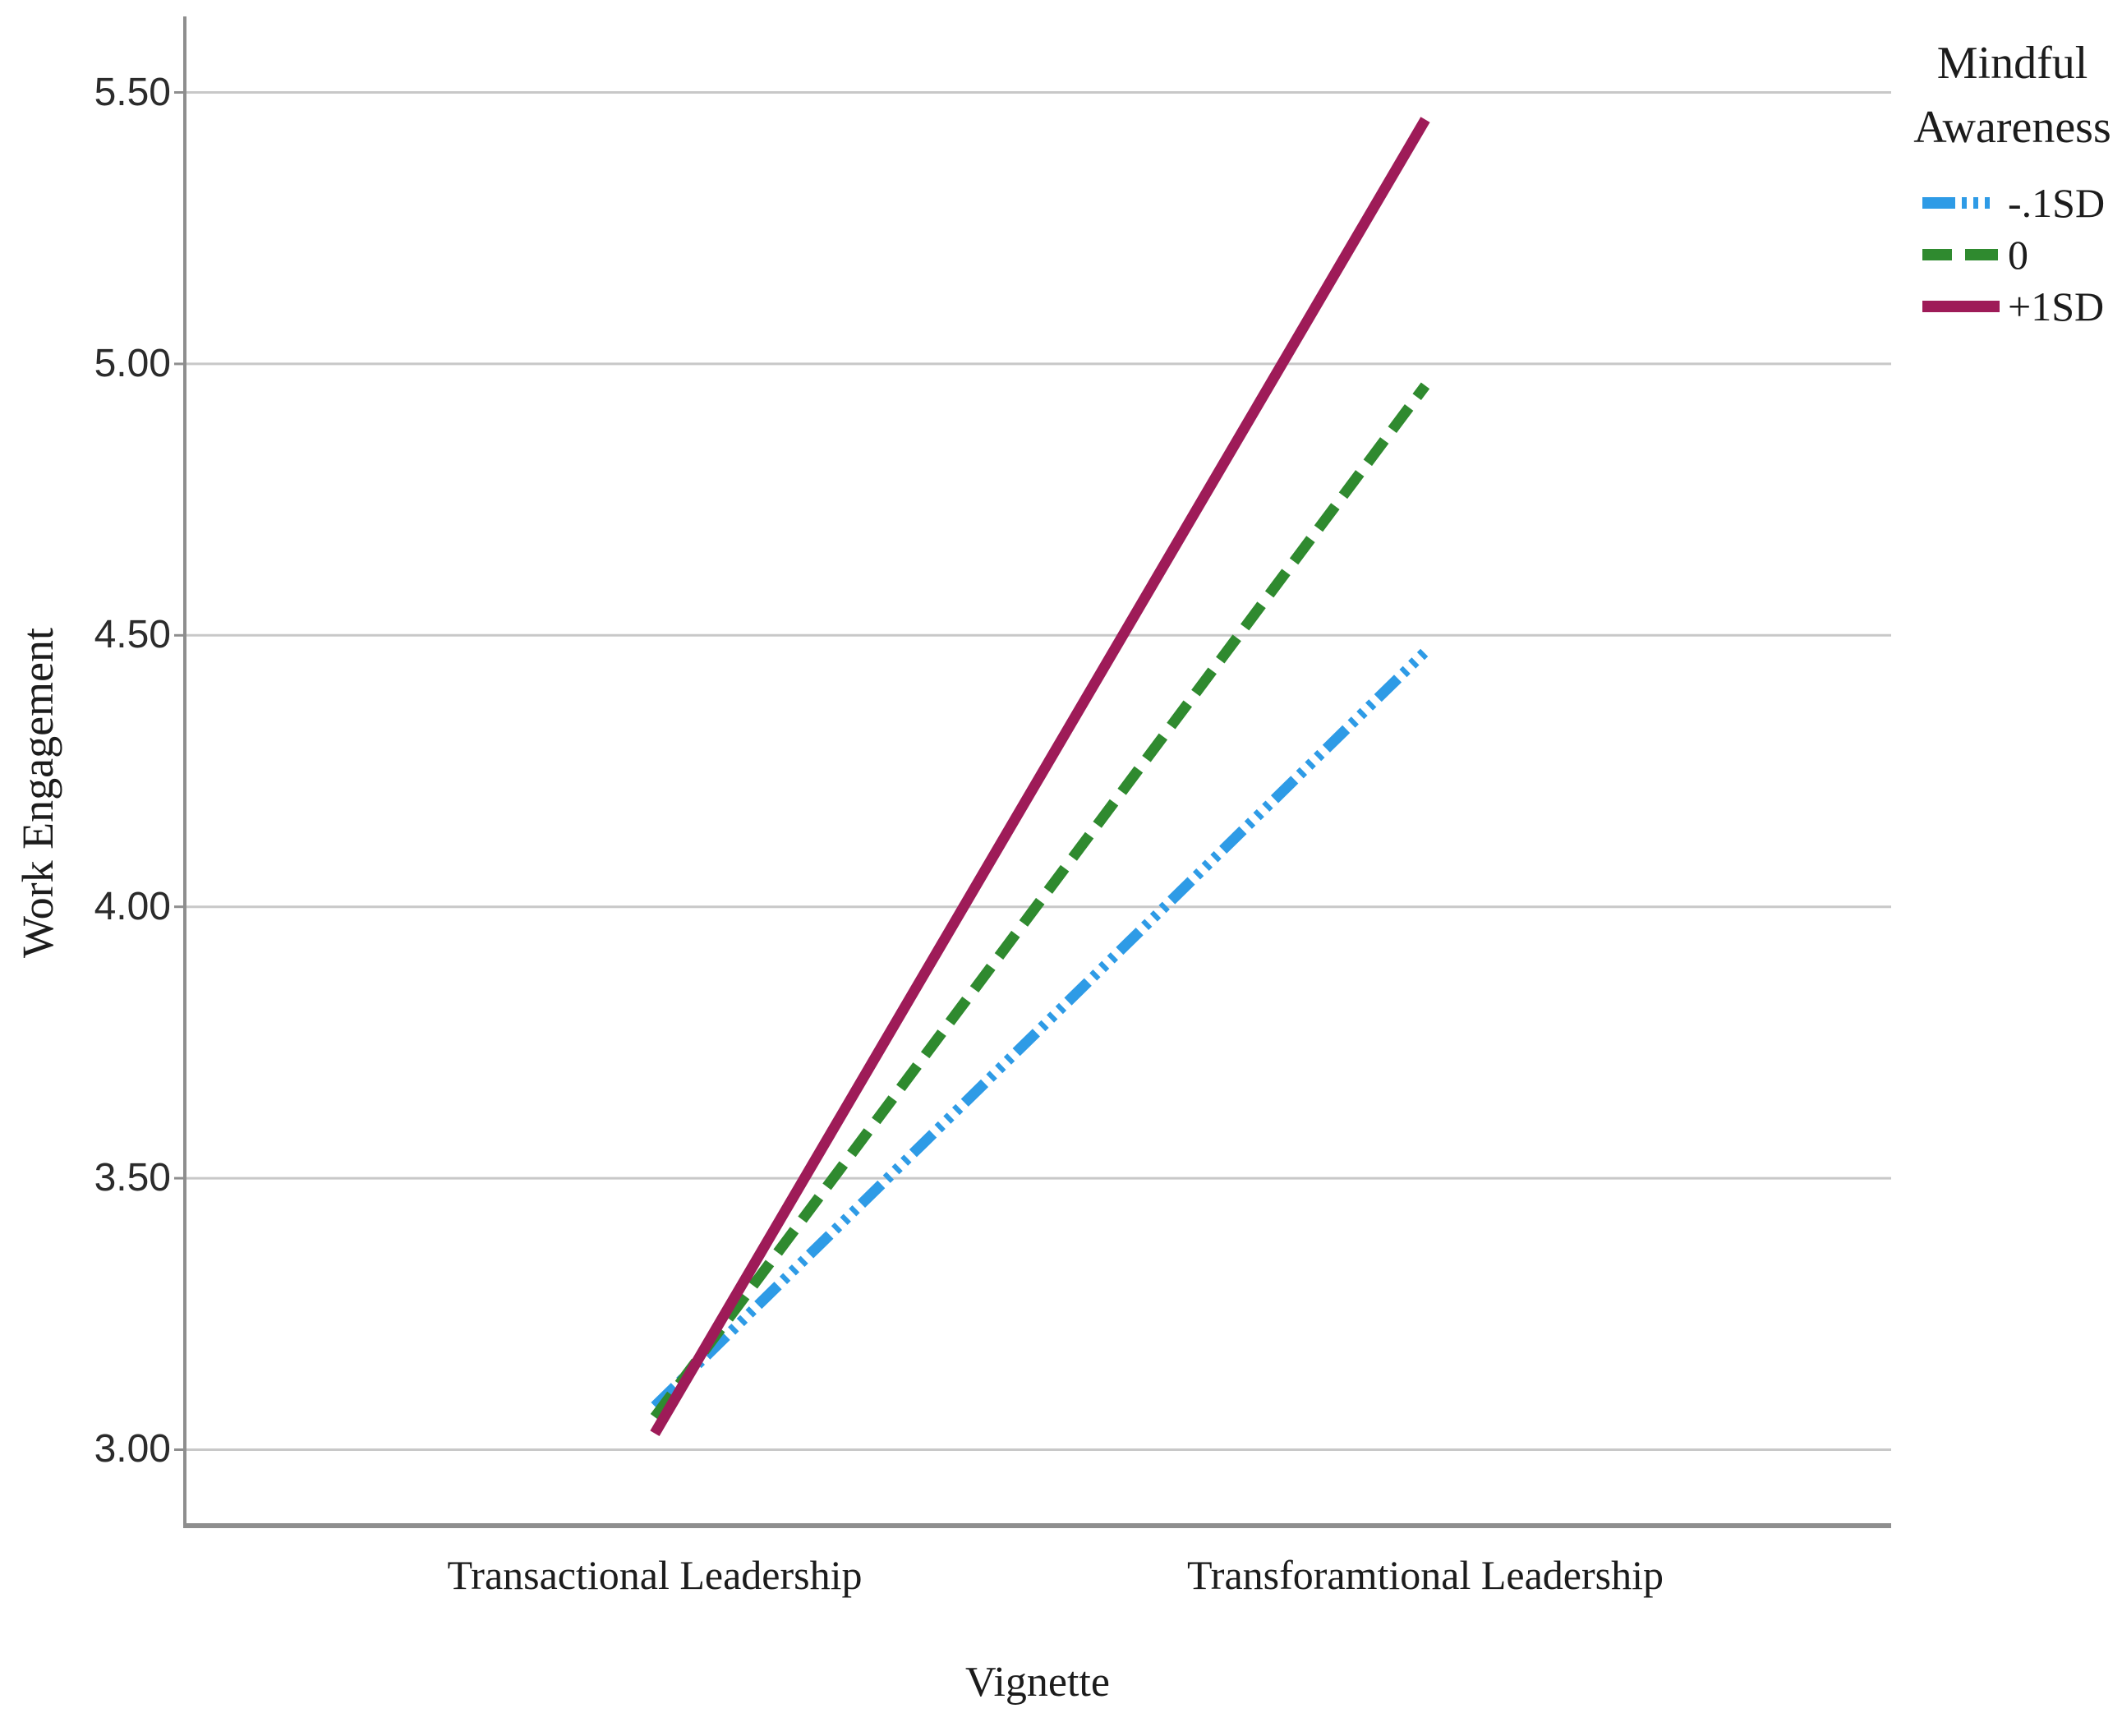 The image size is (2122, 1736). I want to click on legend-item-minus-1sd: -.1SD, so click(2013, 203).